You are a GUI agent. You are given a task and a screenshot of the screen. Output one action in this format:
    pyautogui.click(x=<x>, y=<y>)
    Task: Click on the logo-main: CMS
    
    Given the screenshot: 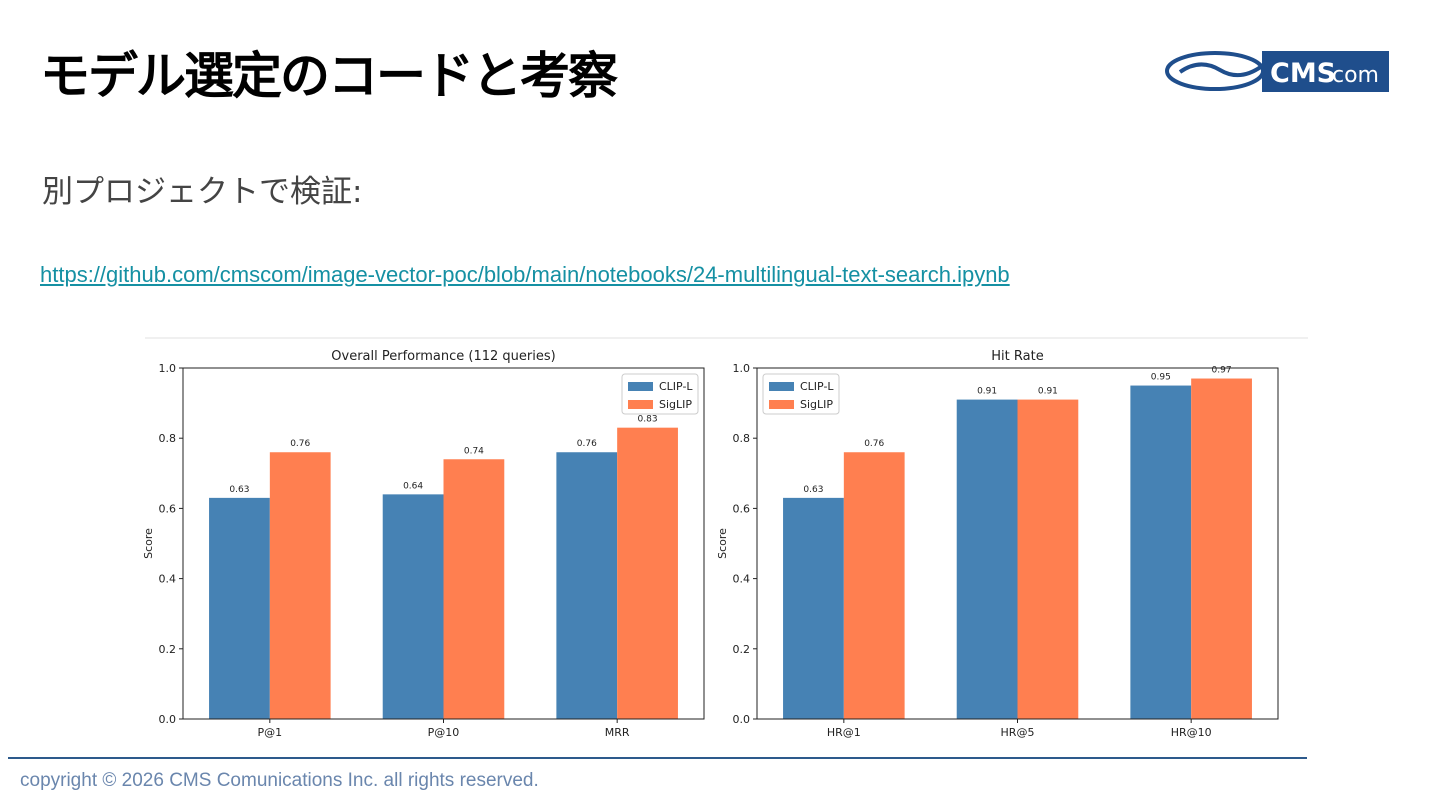 What is the action you would take?
    pyautogui.click(x=1303, y=73)
    